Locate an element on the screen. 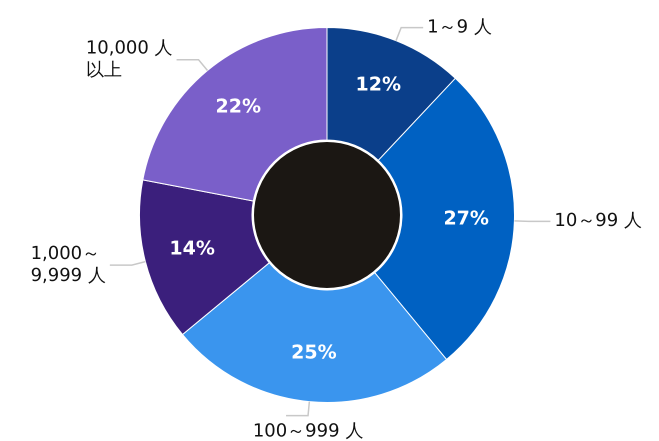  data-label: 12% is located at coordinates (379, 84).